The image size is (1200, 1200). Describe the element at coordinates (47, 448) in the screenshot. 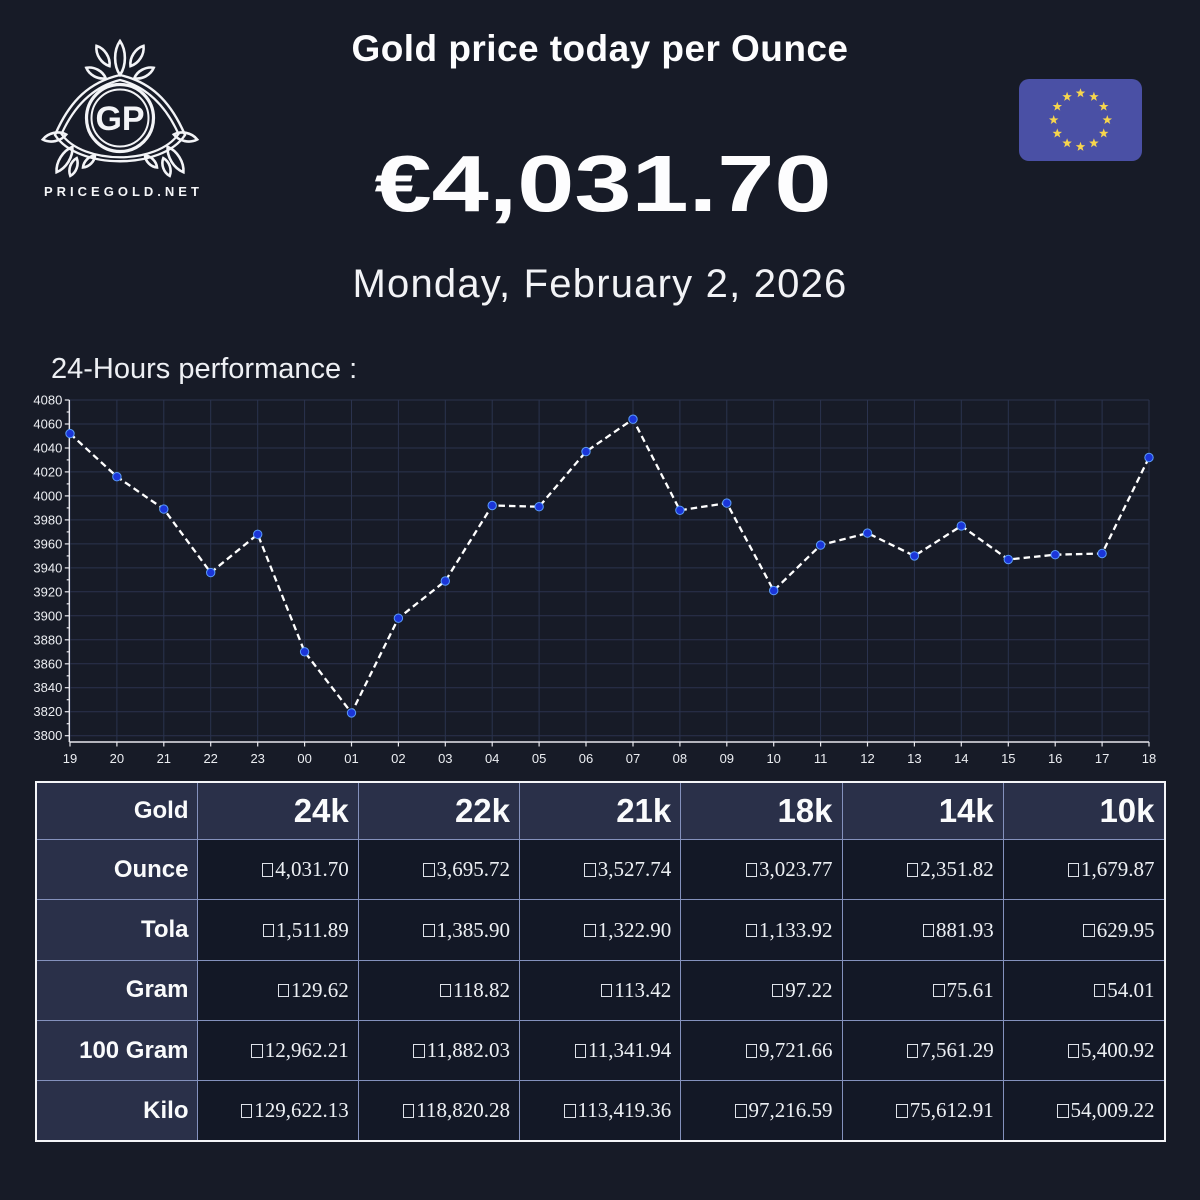

I see `svg-text: 4040` at that location.